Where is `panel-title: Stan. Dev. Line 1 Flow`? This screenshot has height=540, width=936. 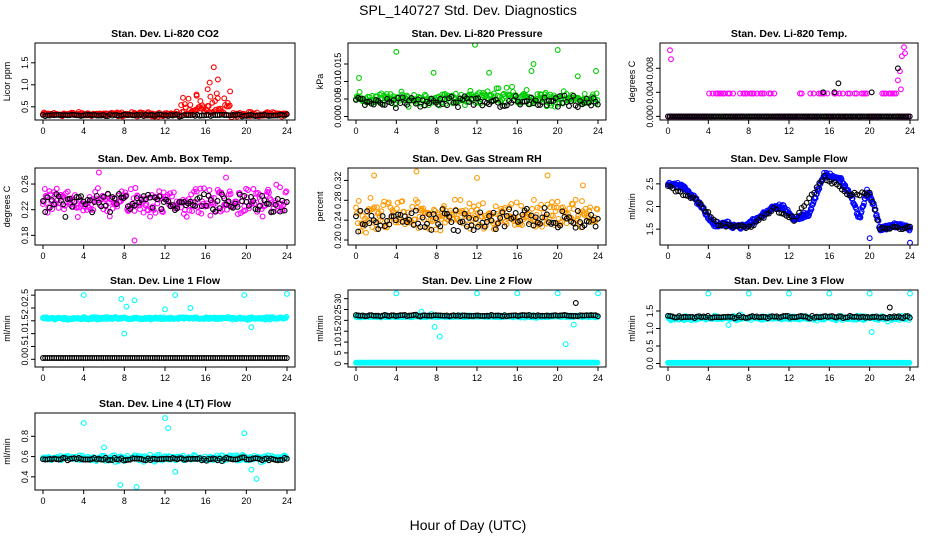 panel-title: Stan. Dev. Line 1 Flow is located at coordinates (165, 281).